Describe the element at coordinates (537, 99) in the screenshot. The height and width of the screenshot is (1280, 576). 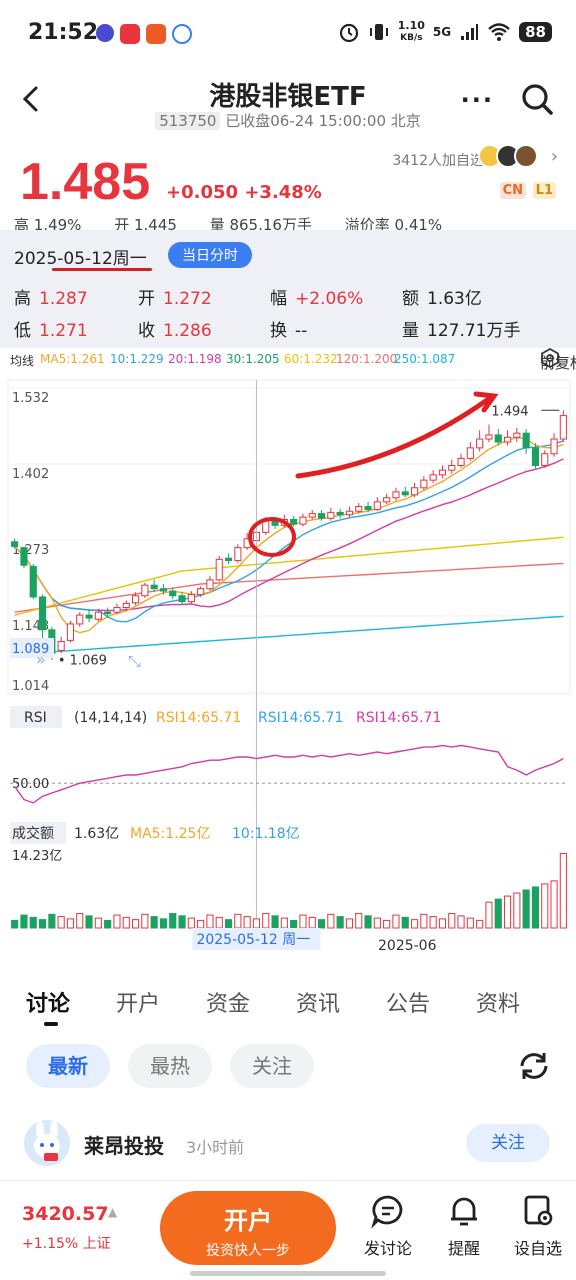
I see `search-icon` at that location.